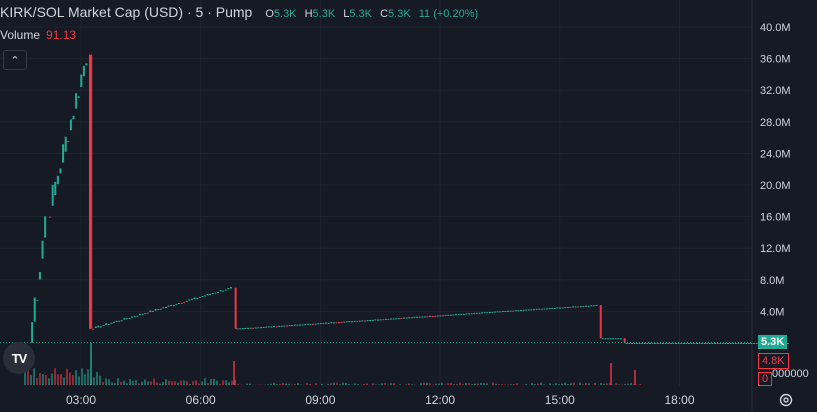  Describe the element at coordinates (15, 60) in the screenshot. I see `collapse-legend-button: ⌃` at that location.